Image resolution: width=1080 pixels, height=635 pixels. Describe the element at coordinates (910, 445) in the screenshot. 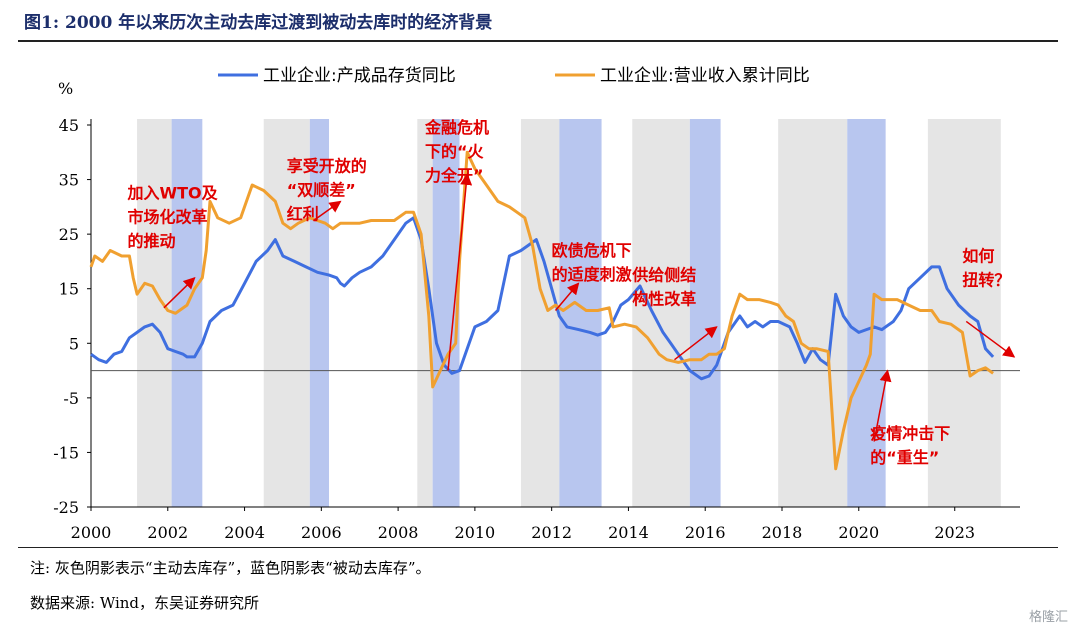

I see `annotation-text: 疫情冲击下的“重生”` at that location.